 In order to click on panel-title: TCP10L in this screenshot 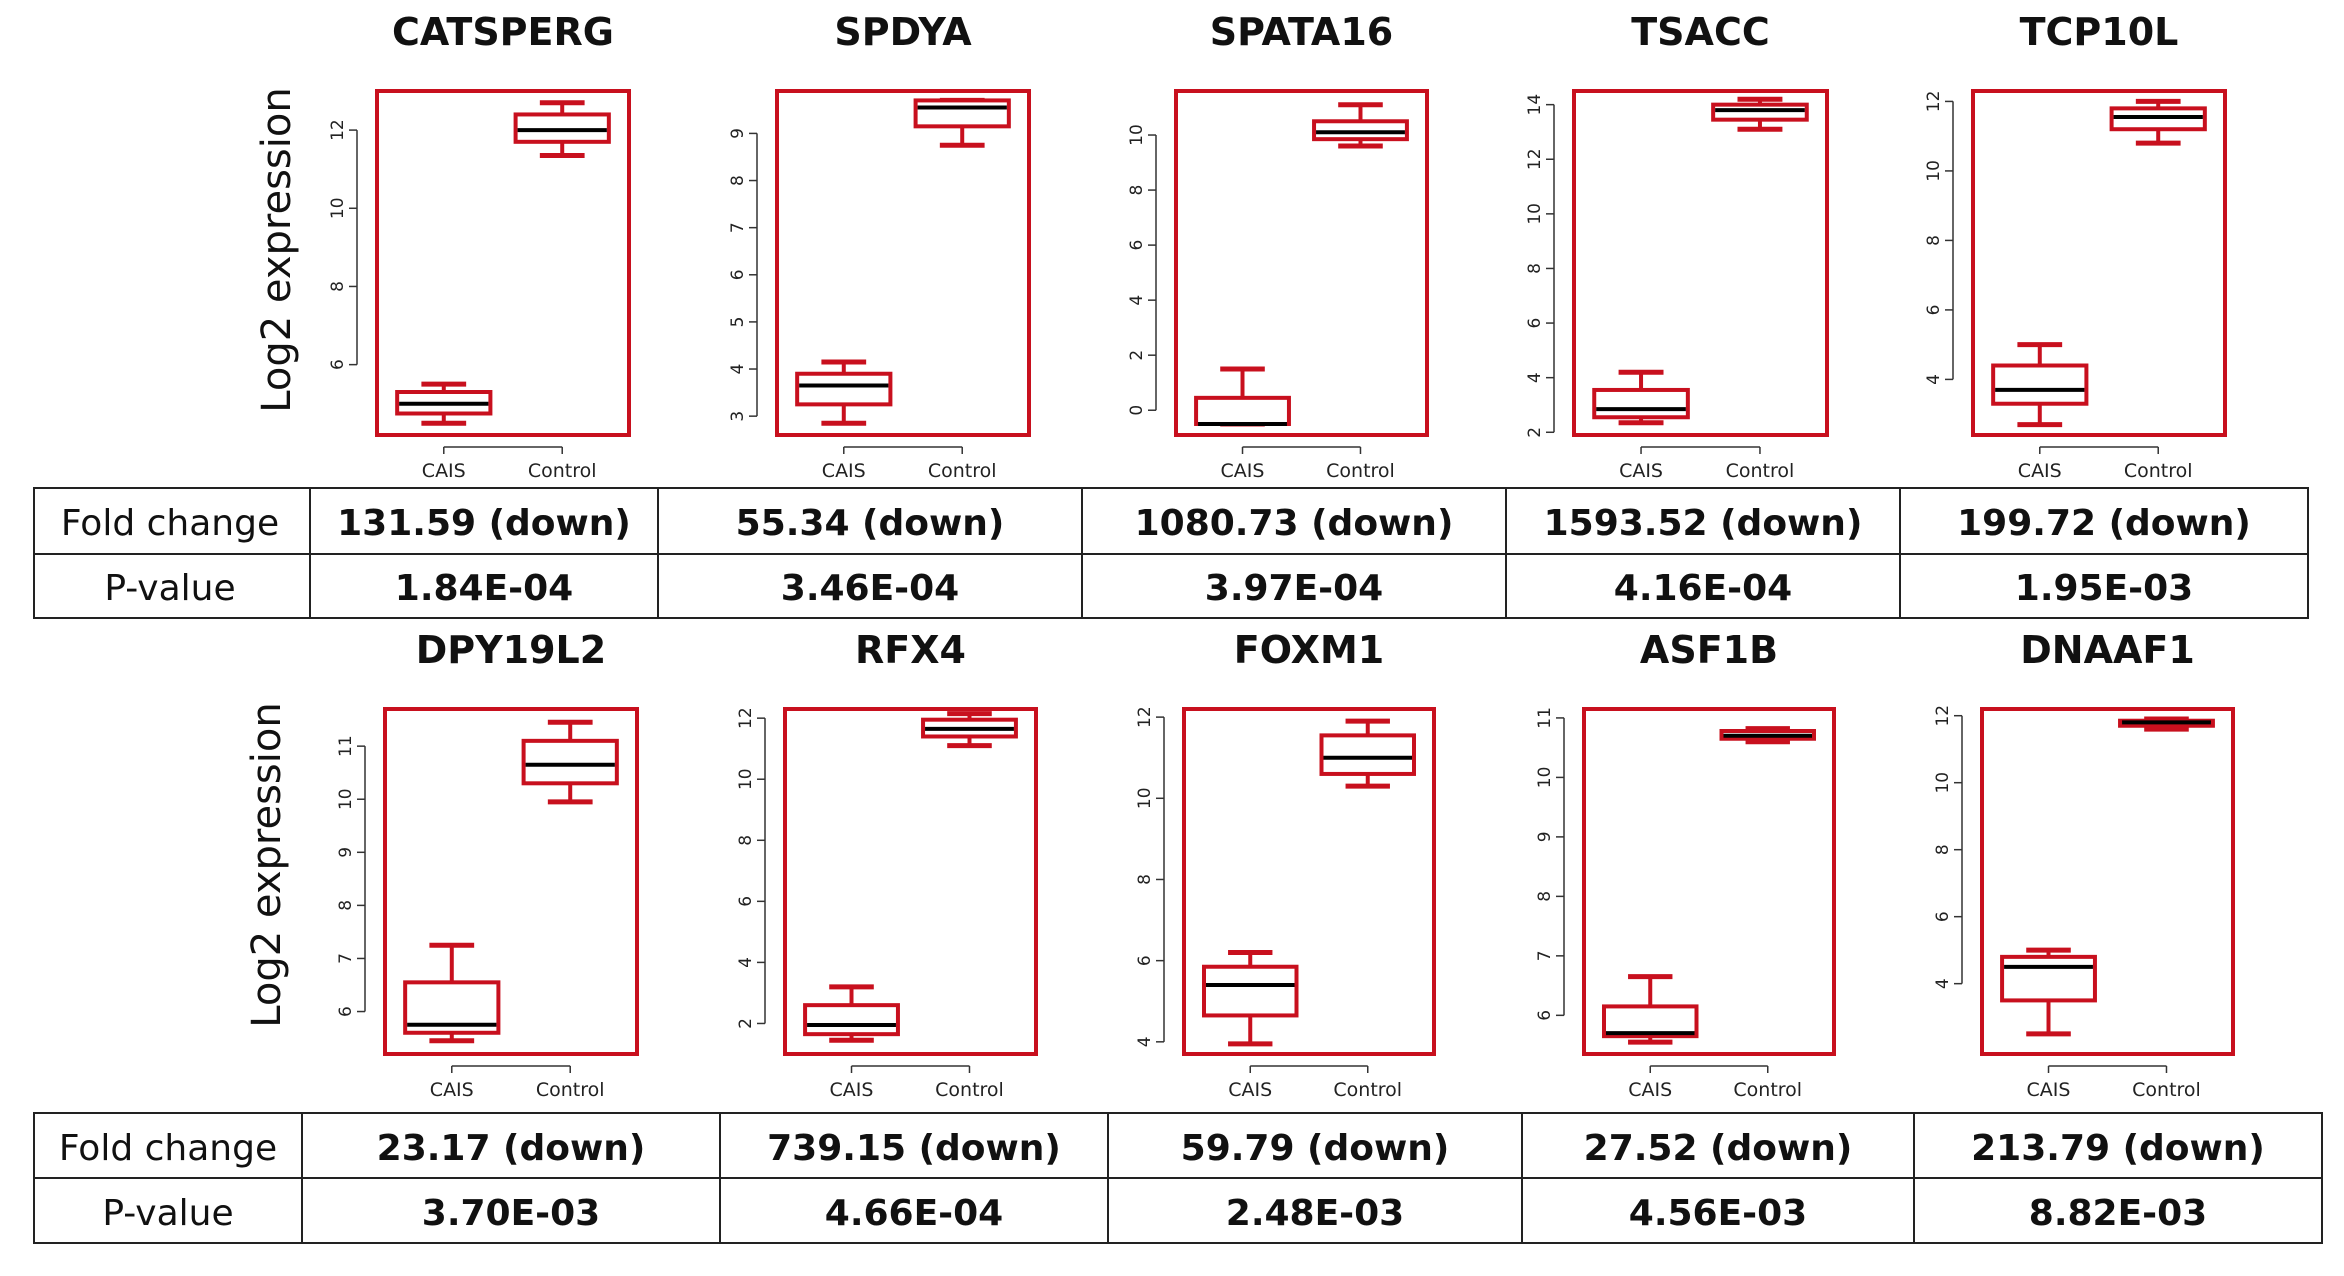, I will do `click(2099, 32)`.